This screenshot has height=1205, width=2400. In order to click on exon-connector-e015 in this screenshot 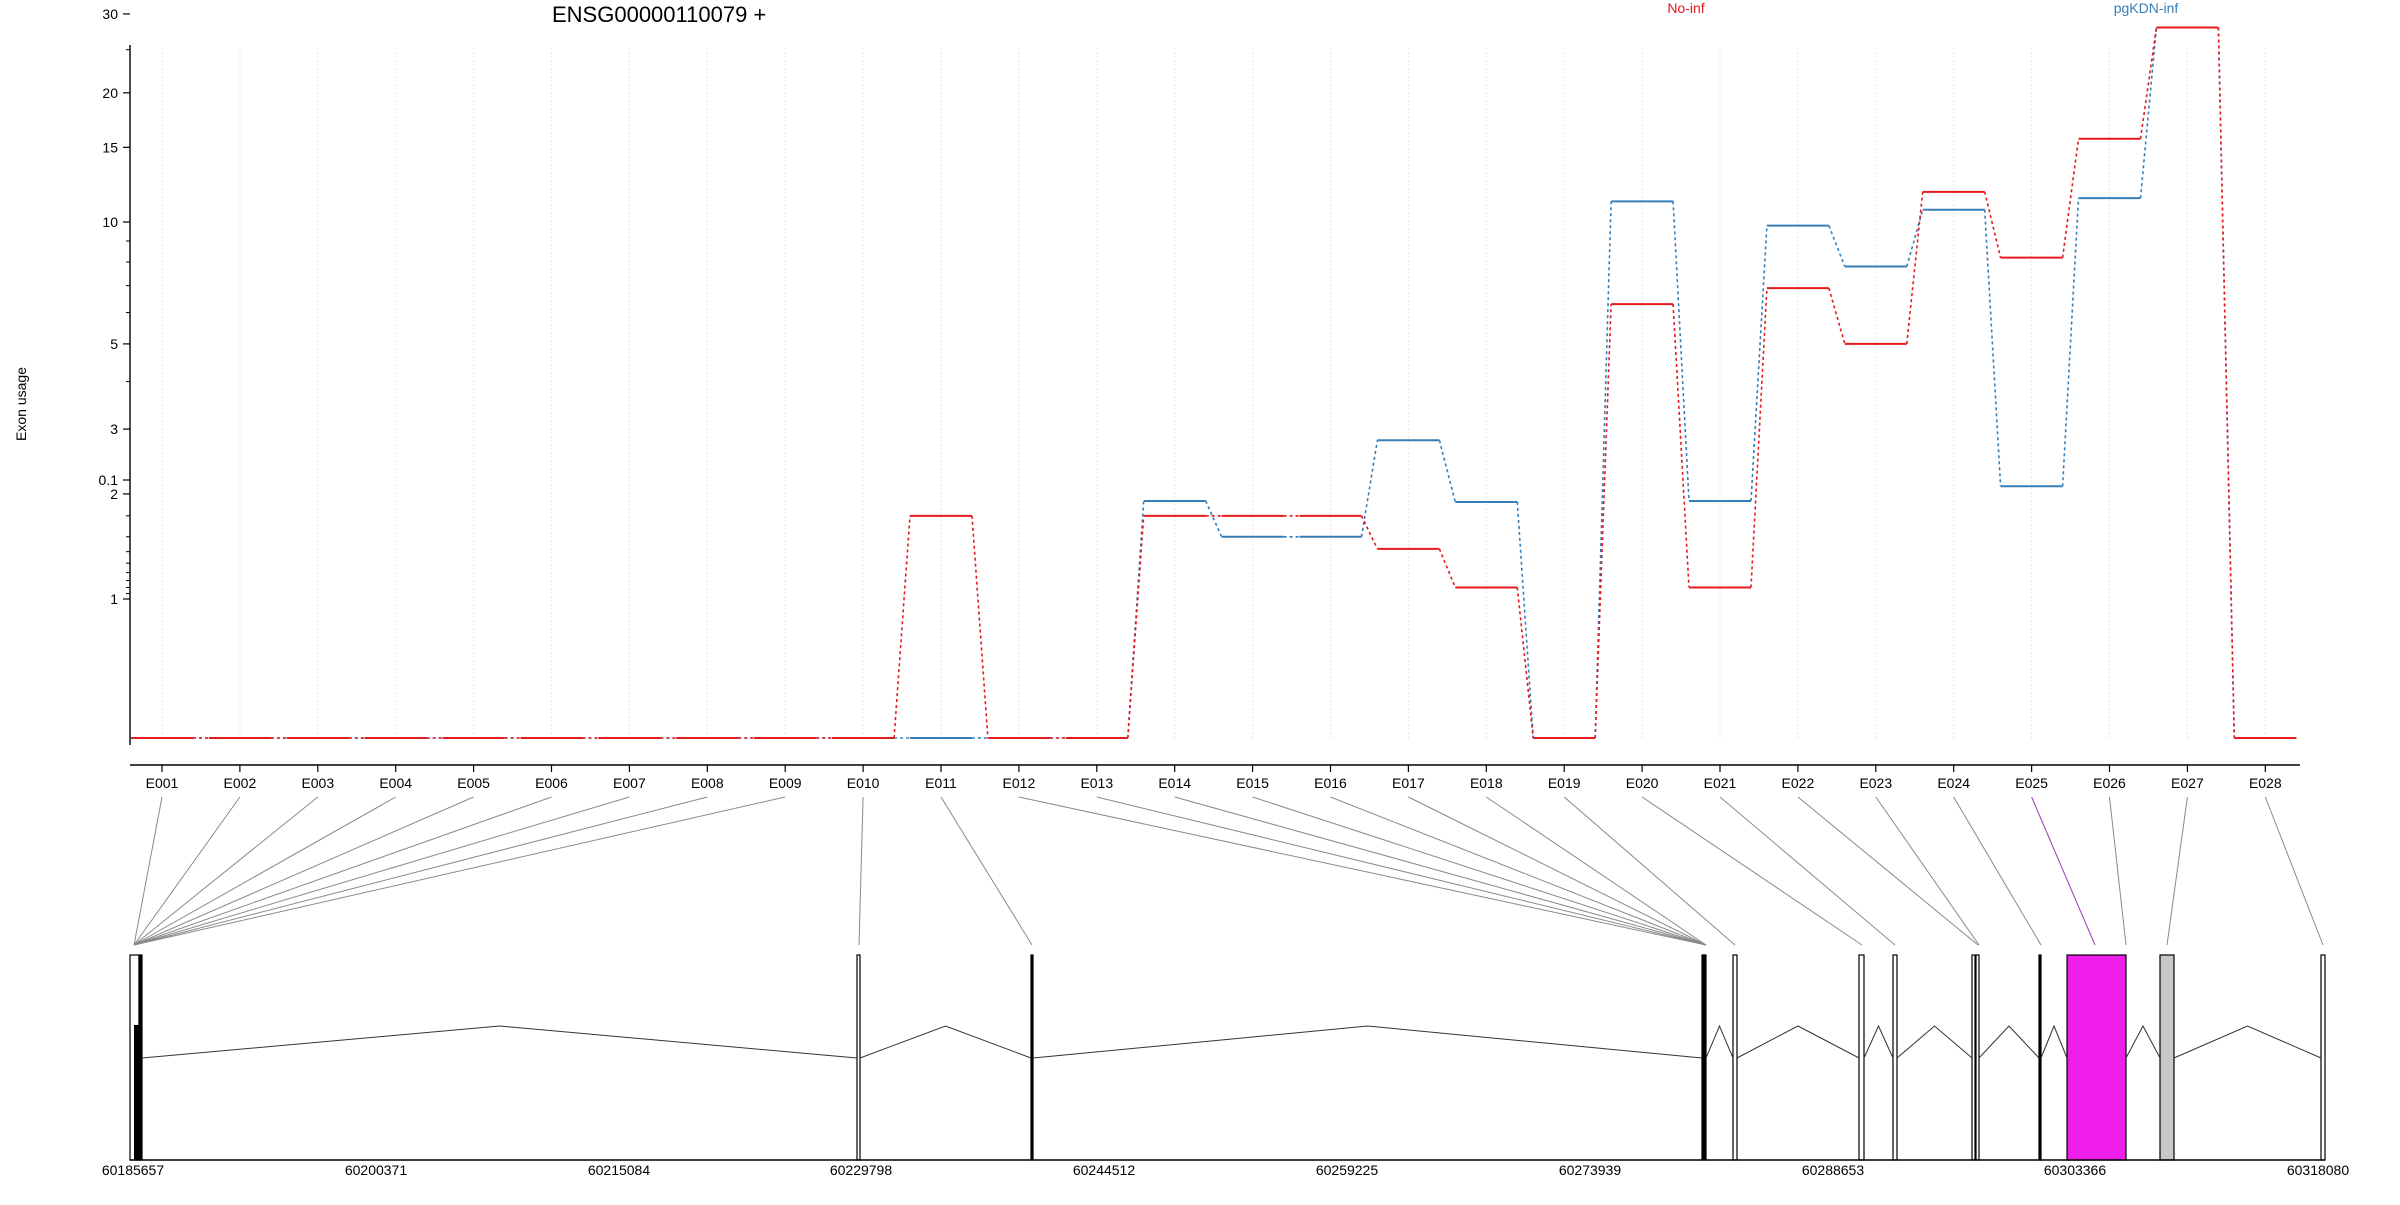, I will do `click(1479, 871)`.